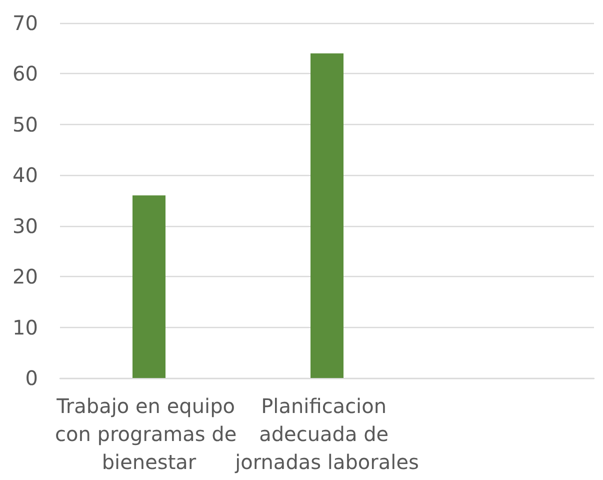 The width and height of the screenshot is (603, 480). I want to click on y-tick-label: 0, so click(31, 378).